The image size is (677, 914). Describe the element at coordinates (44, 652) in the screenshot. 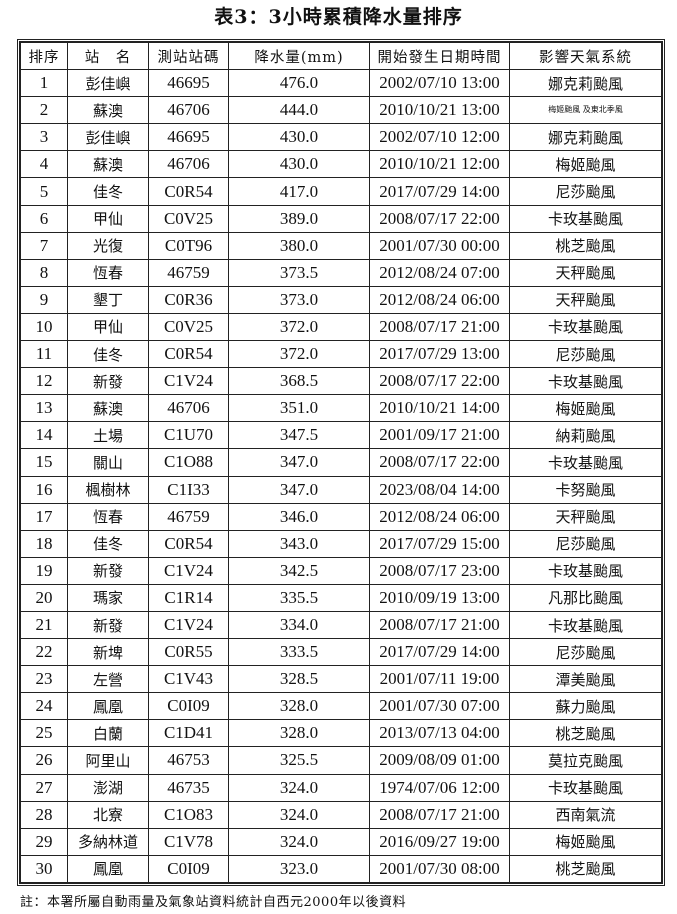

I see `cell-rank: 22` at that location.